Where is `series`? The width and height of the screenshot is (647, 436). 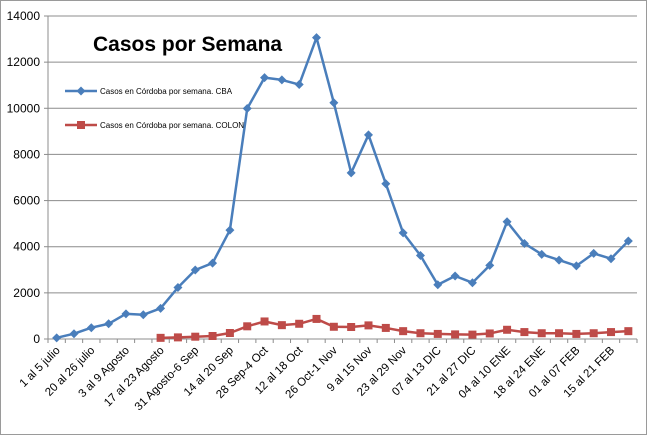
series is located at coordinates (394, 328).